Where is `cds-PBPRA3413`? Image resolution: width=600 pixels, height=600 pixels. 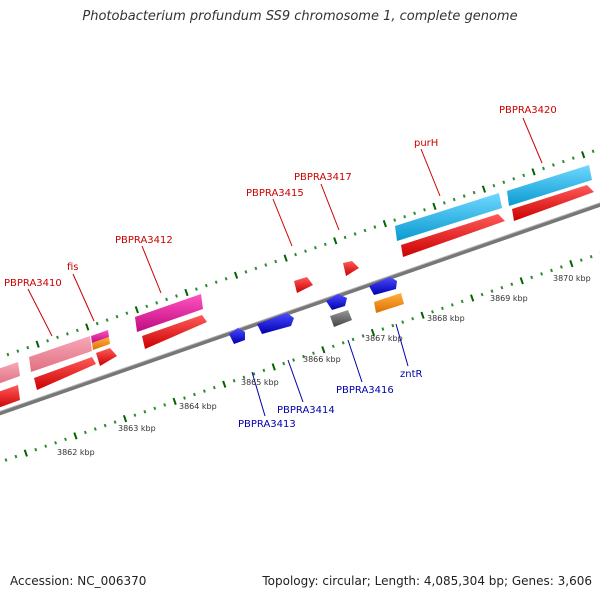
cds-PBPRA3413 is located at coordinates (237, 336).